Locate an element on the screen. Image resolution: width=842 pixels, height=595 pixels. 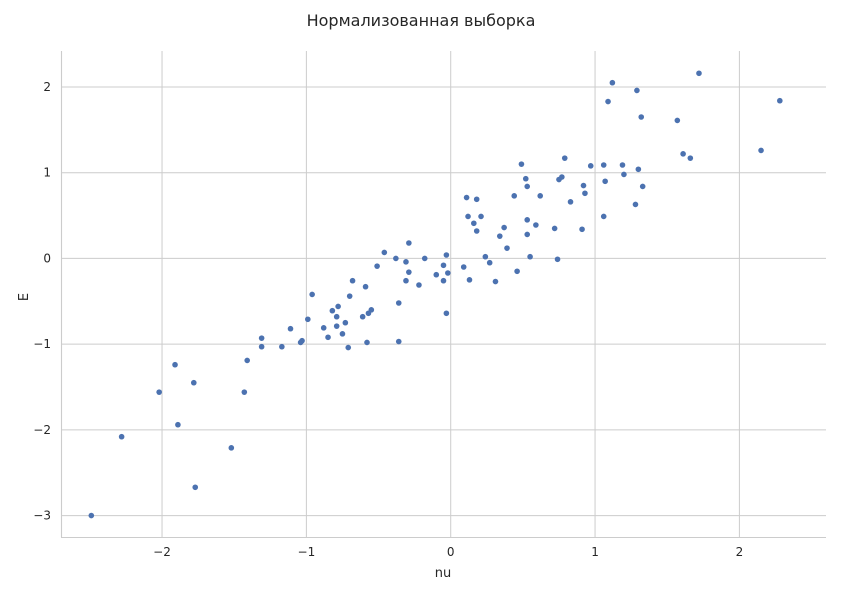
x-tick-label: 2 is located at coordinates (740, 552).